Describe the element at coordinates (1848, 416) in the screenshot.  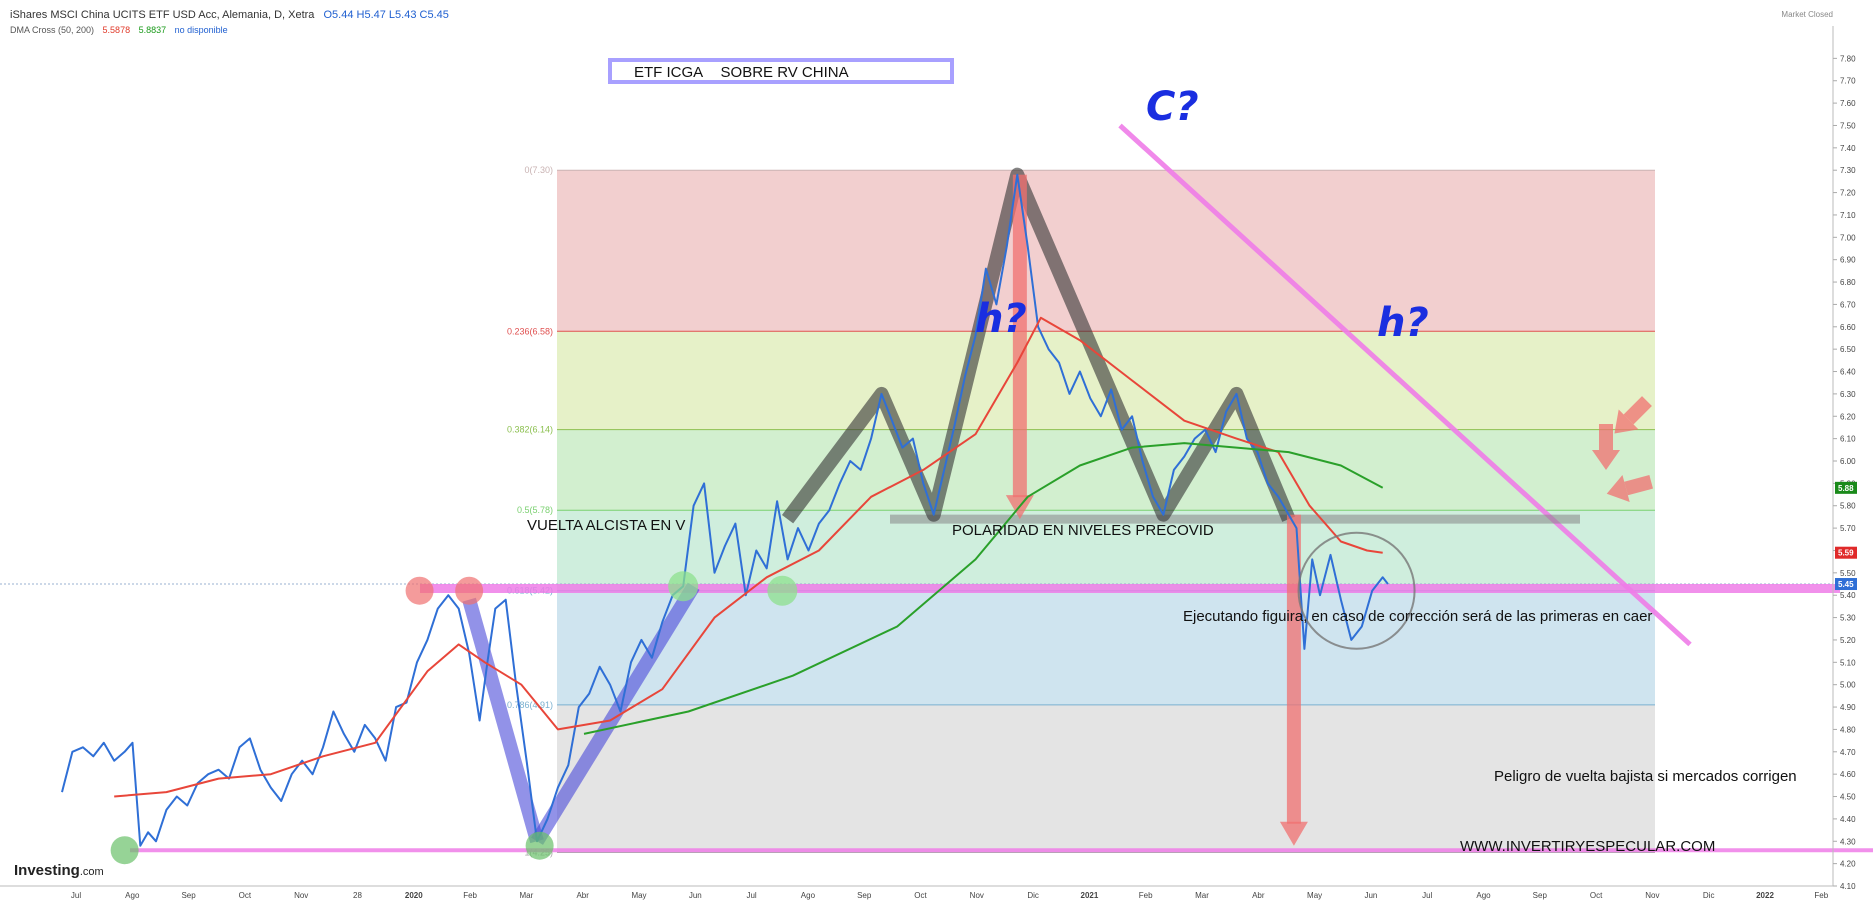
I see `y-tick-label: 6.20` at that location.